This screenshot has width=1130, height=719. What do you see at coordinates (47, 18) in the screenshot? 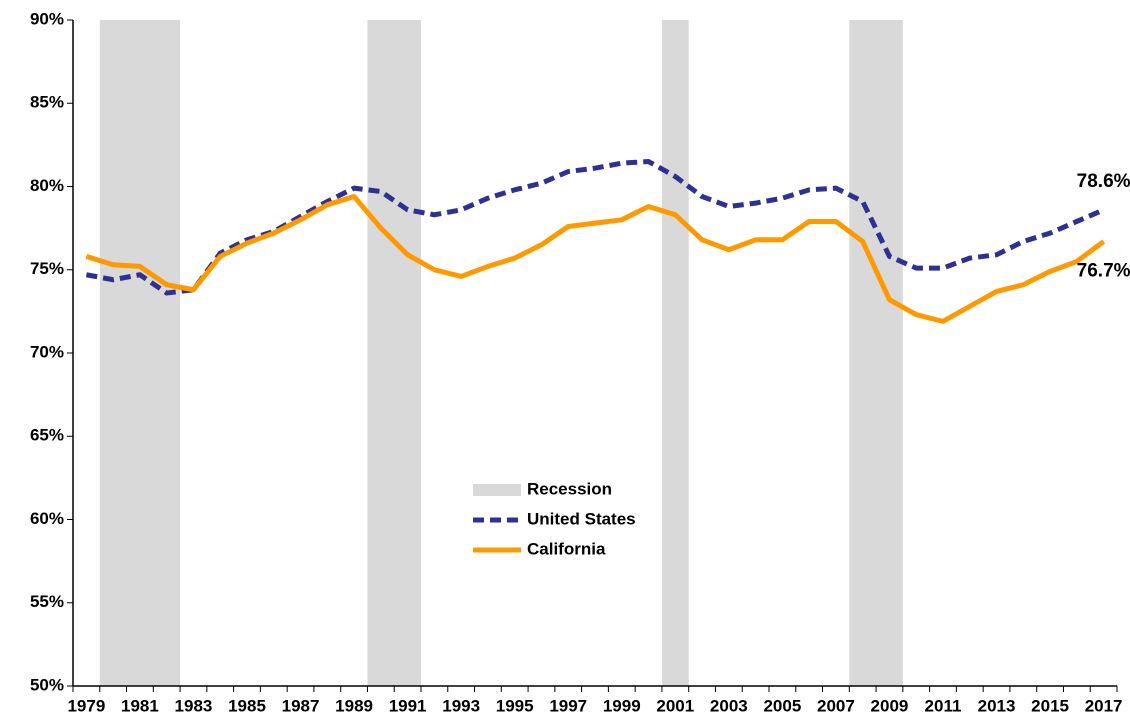
I see `y-tick-label: 90%` at bounding box center [47, 18].